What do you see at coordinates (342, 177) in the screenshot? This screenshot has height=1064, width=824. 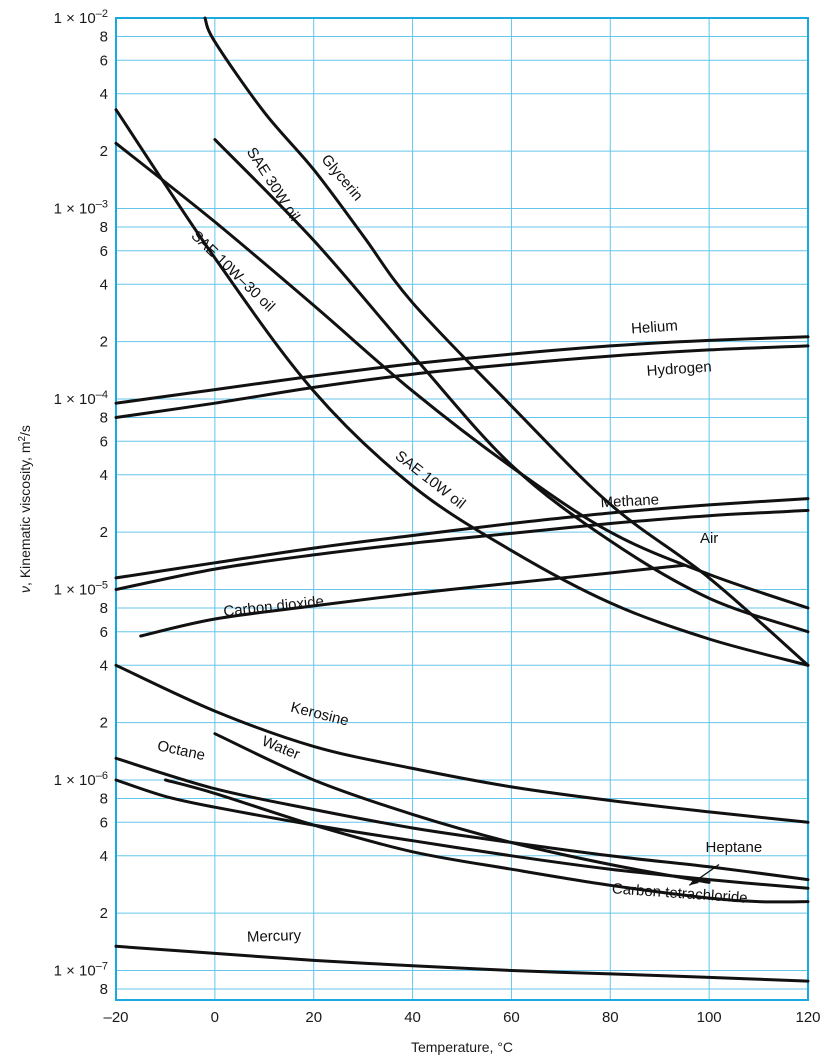 I see `series-label-glycerin: Glycerin` at bounding box center [342, 177].